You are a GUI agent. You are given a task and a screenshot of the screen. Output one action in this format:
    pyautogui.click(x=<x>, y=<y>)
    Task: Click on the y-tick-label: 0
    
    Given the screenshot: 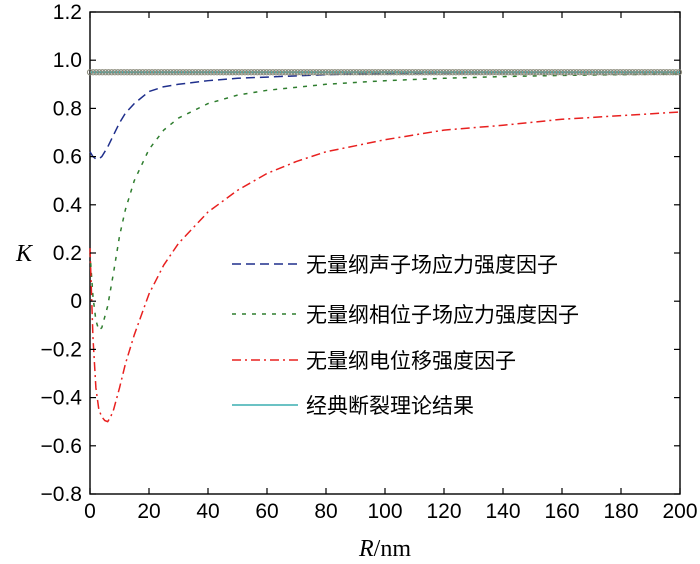 What is the action you would take?
    pyautogui.click(x=76, y=301)
    